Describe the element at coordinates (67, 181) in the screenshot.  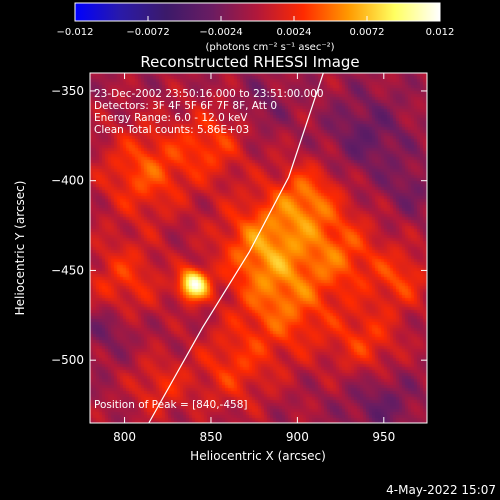
I see `y-tick-label: −400` at that location.